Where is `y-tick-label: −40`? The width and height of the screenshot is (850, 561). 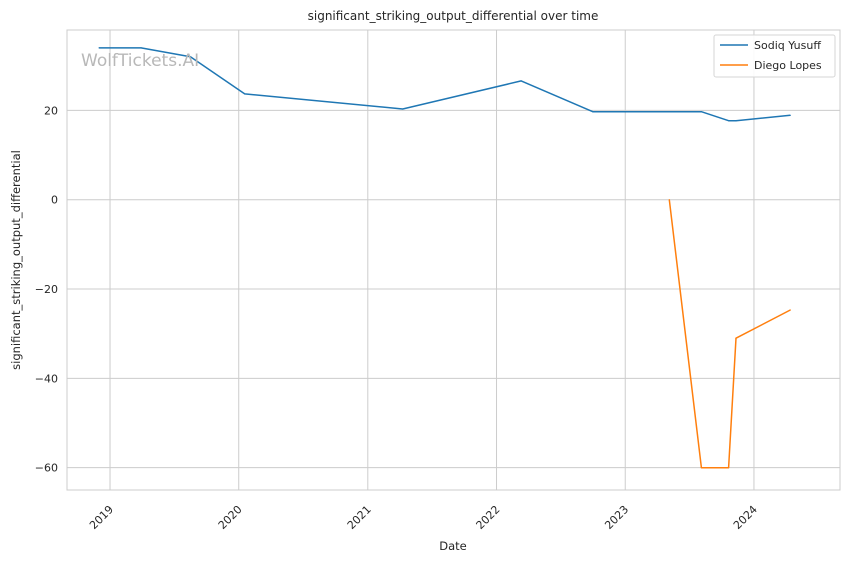
y-tick-label: −40 is located at coordinates (46, 378).